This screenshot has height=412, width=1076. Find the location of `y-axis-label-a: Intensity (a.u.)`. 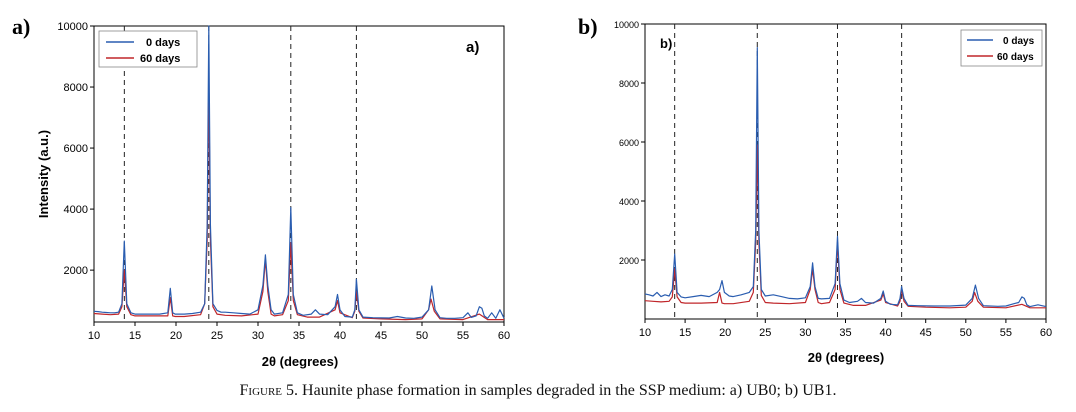

y-axis-label-a: Intensity (a.u.) is located at coordinates (43, 174).